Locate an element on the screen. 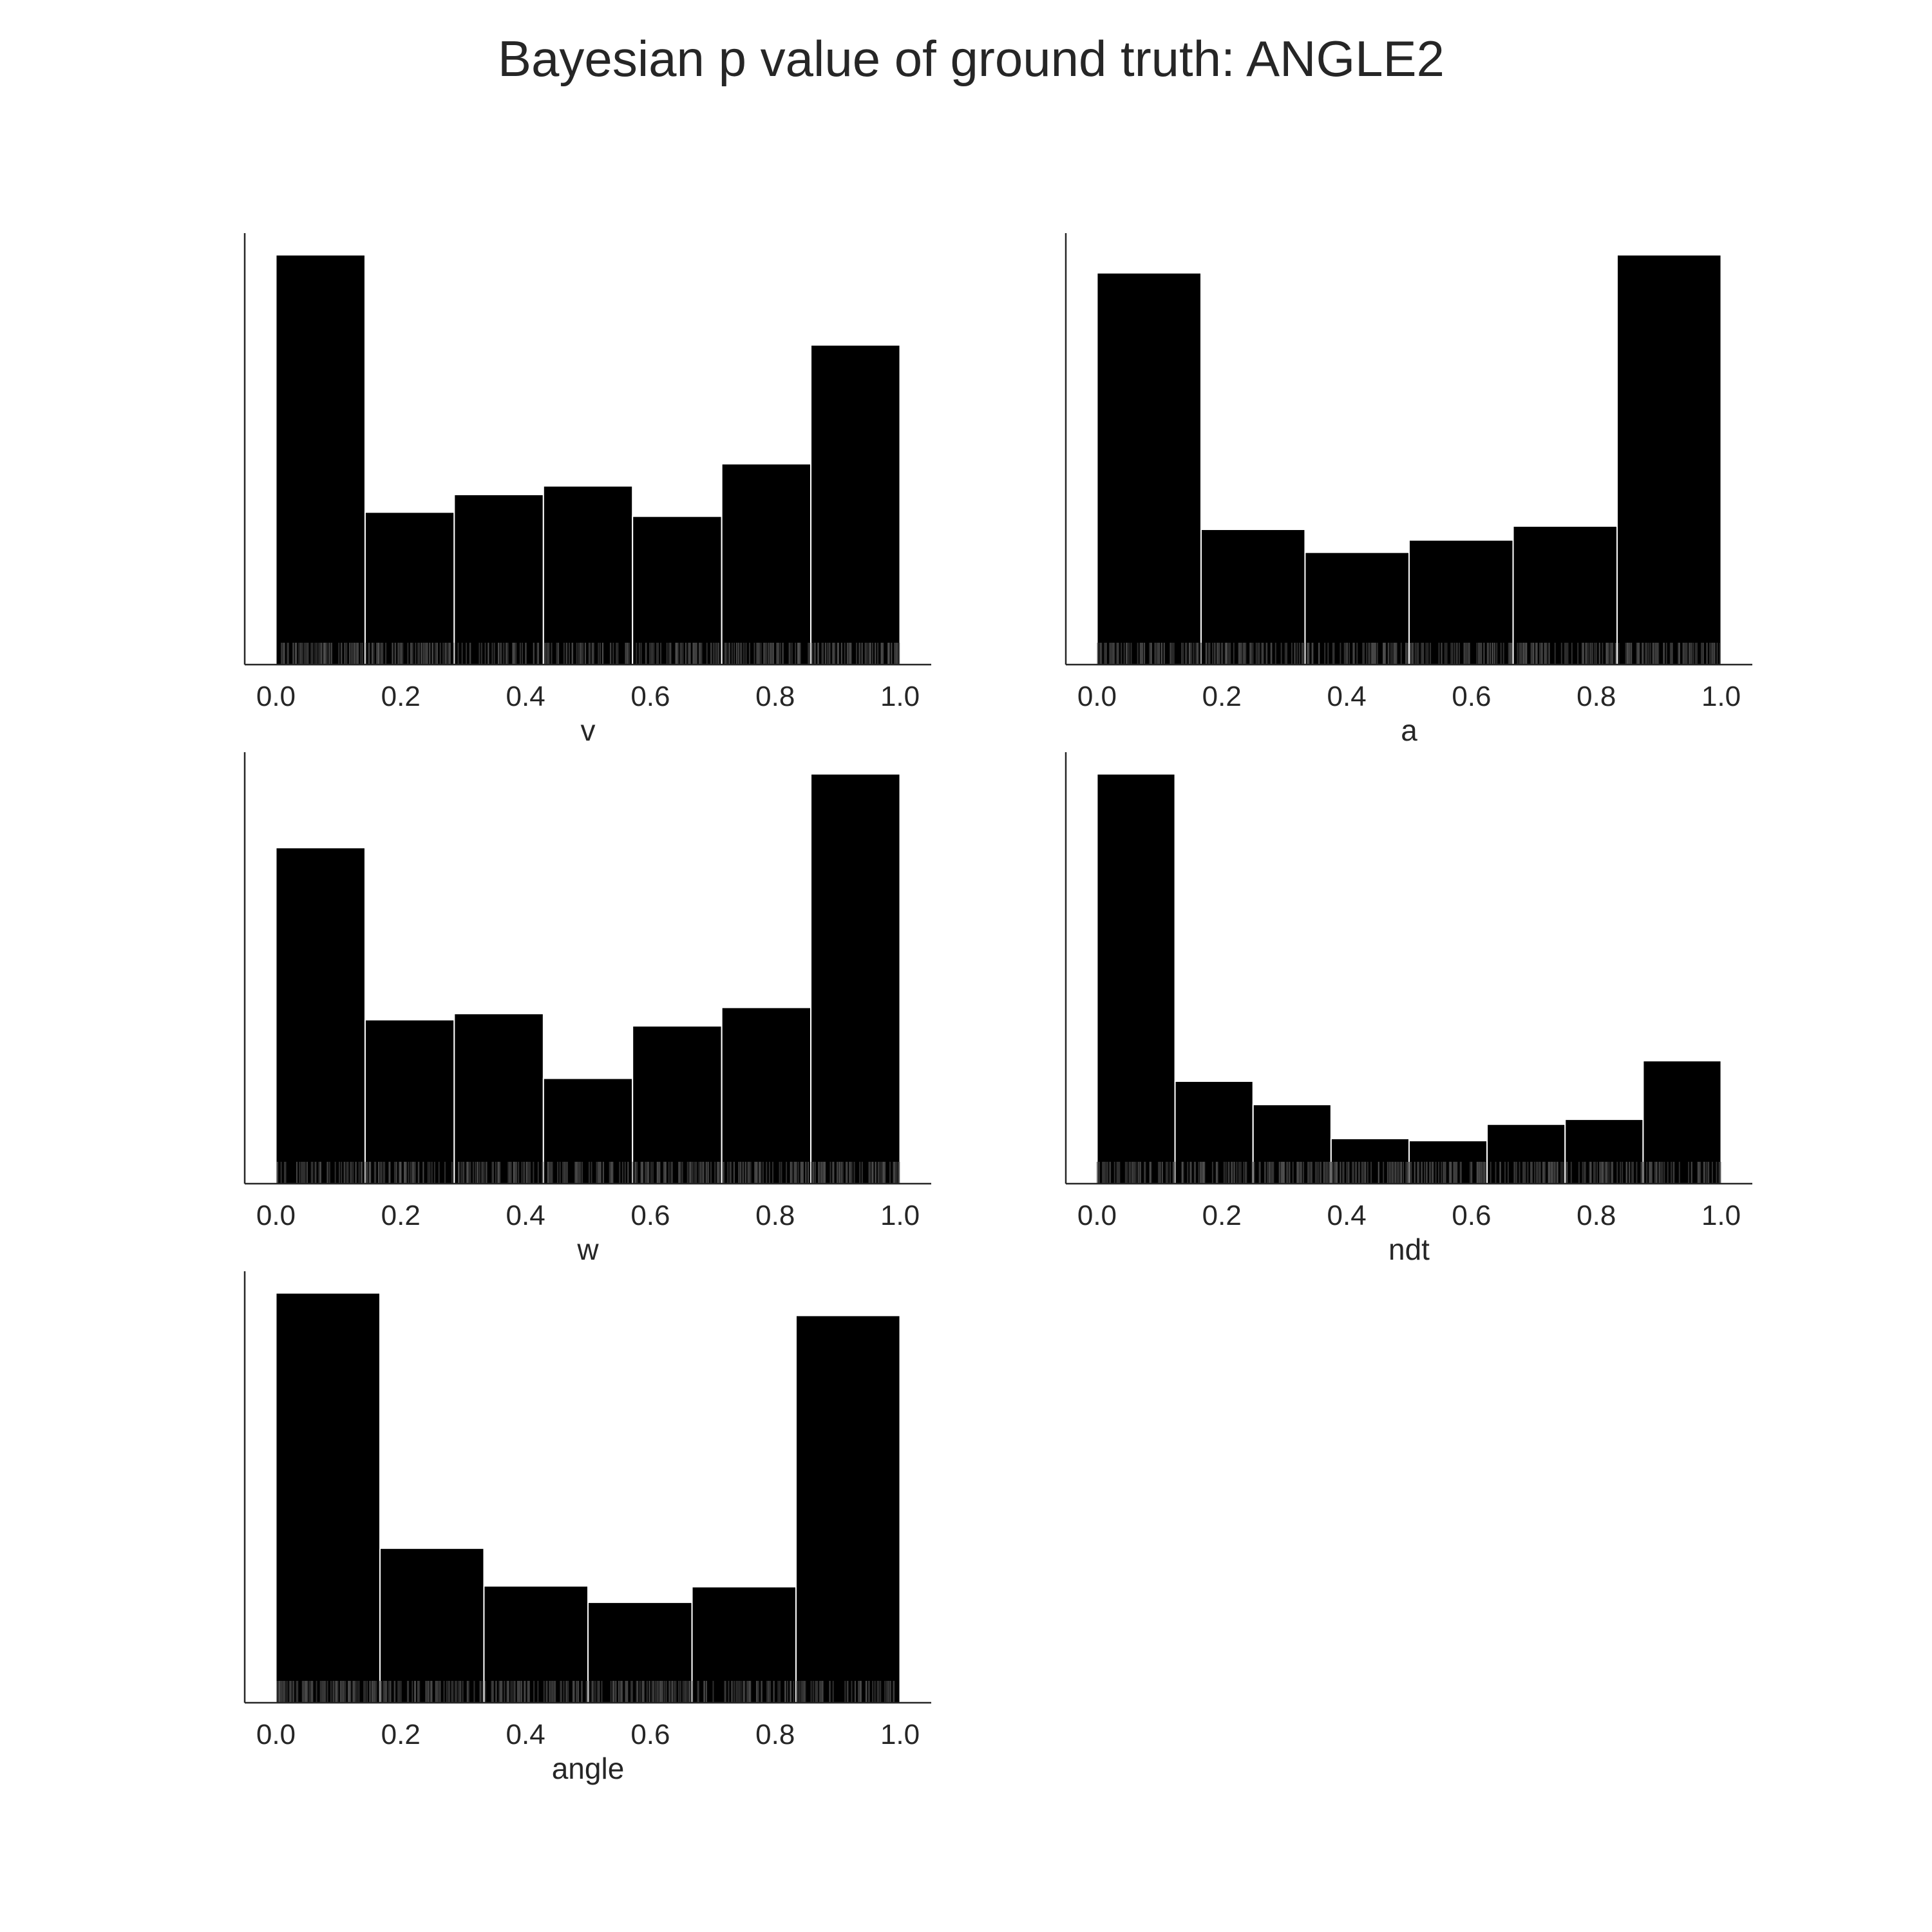  subplot-2: 0.0 0.2 0.4 0.6 0.8 1.0 a is located at coordinates (1409, 490).